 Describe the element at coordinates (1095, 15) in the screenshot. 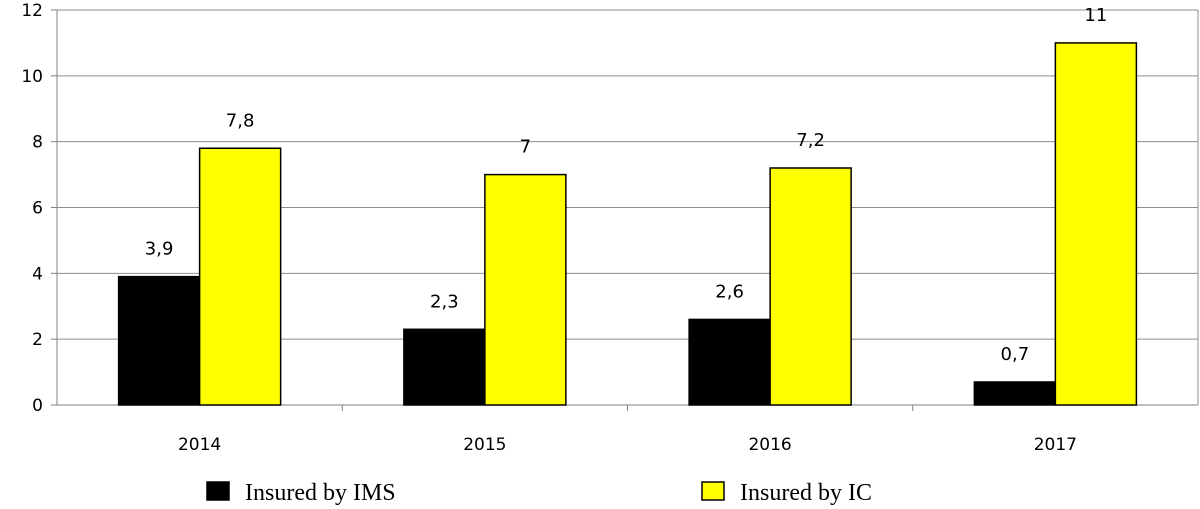

I see `data-label-ic-2017: 11` at that location.